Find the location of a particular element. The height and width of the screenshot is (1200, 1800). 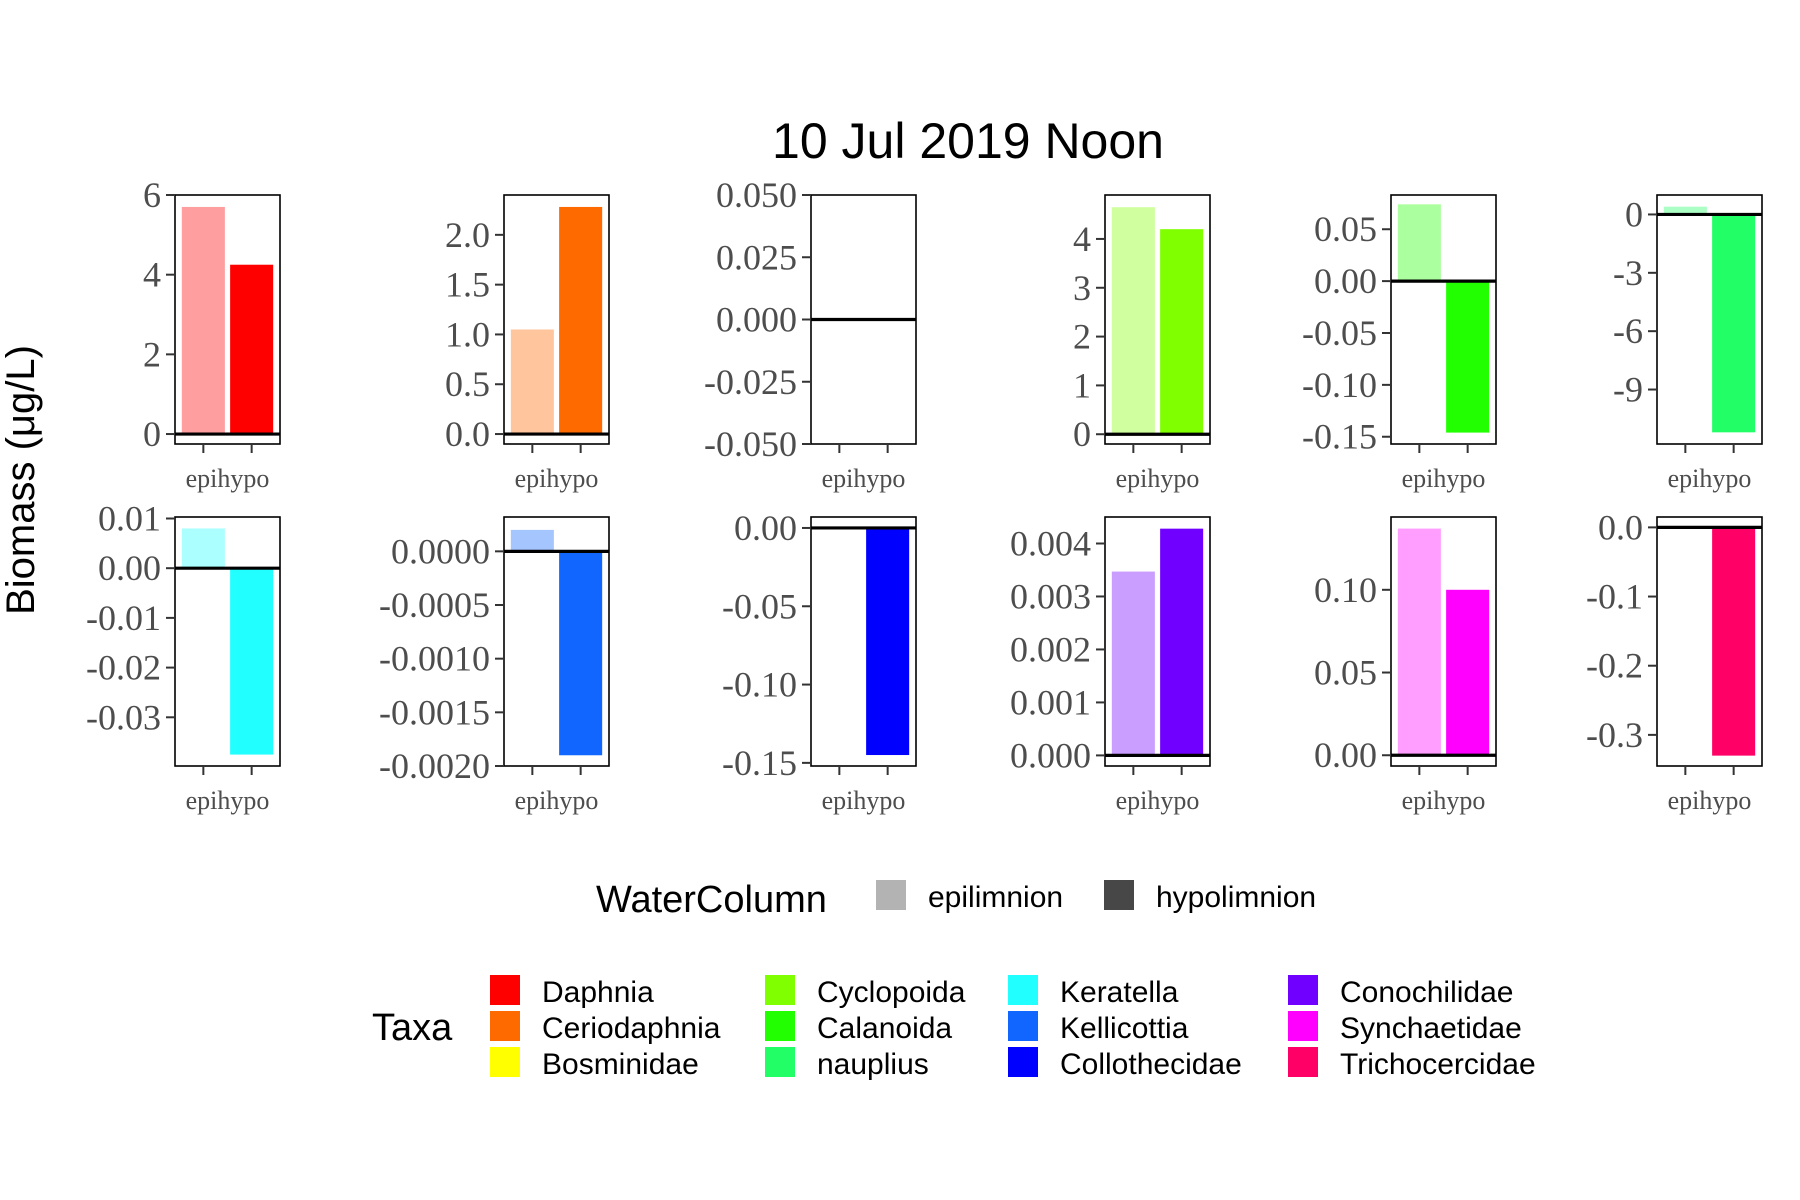

bar-trichocercidae-hypo is located at coordinates (1734, 641).